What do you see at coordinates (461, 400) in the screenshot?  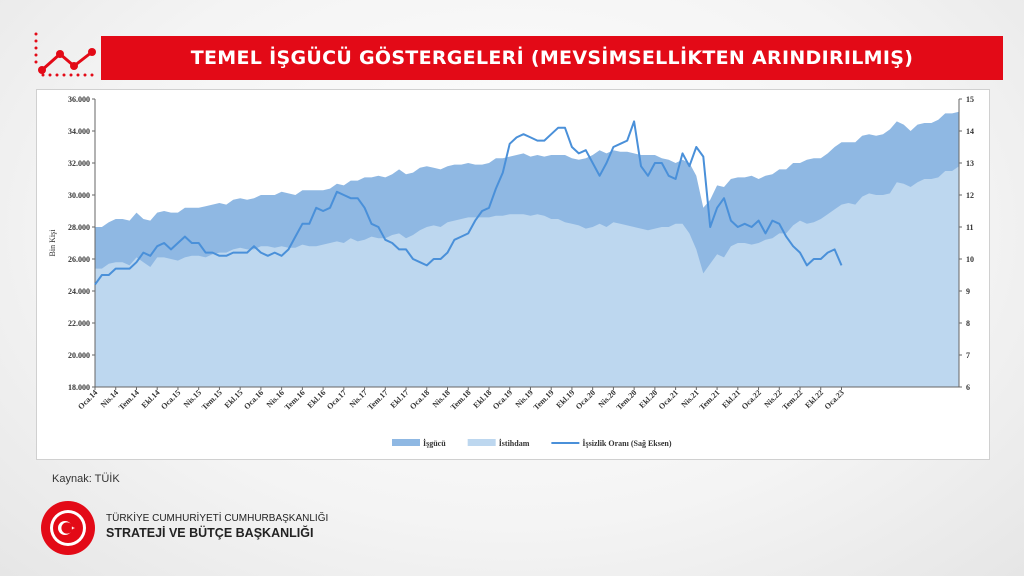 I see `x-tick-label: Tem.18` at bounding box center [461, 400].